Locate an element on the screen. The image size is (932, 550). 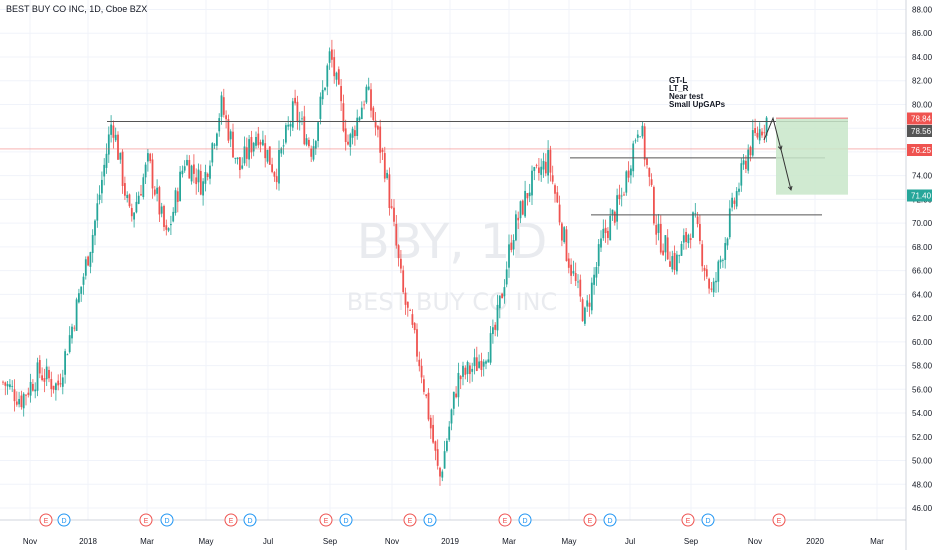
price-tag: 78.56 is located at coordinates (919, 131).